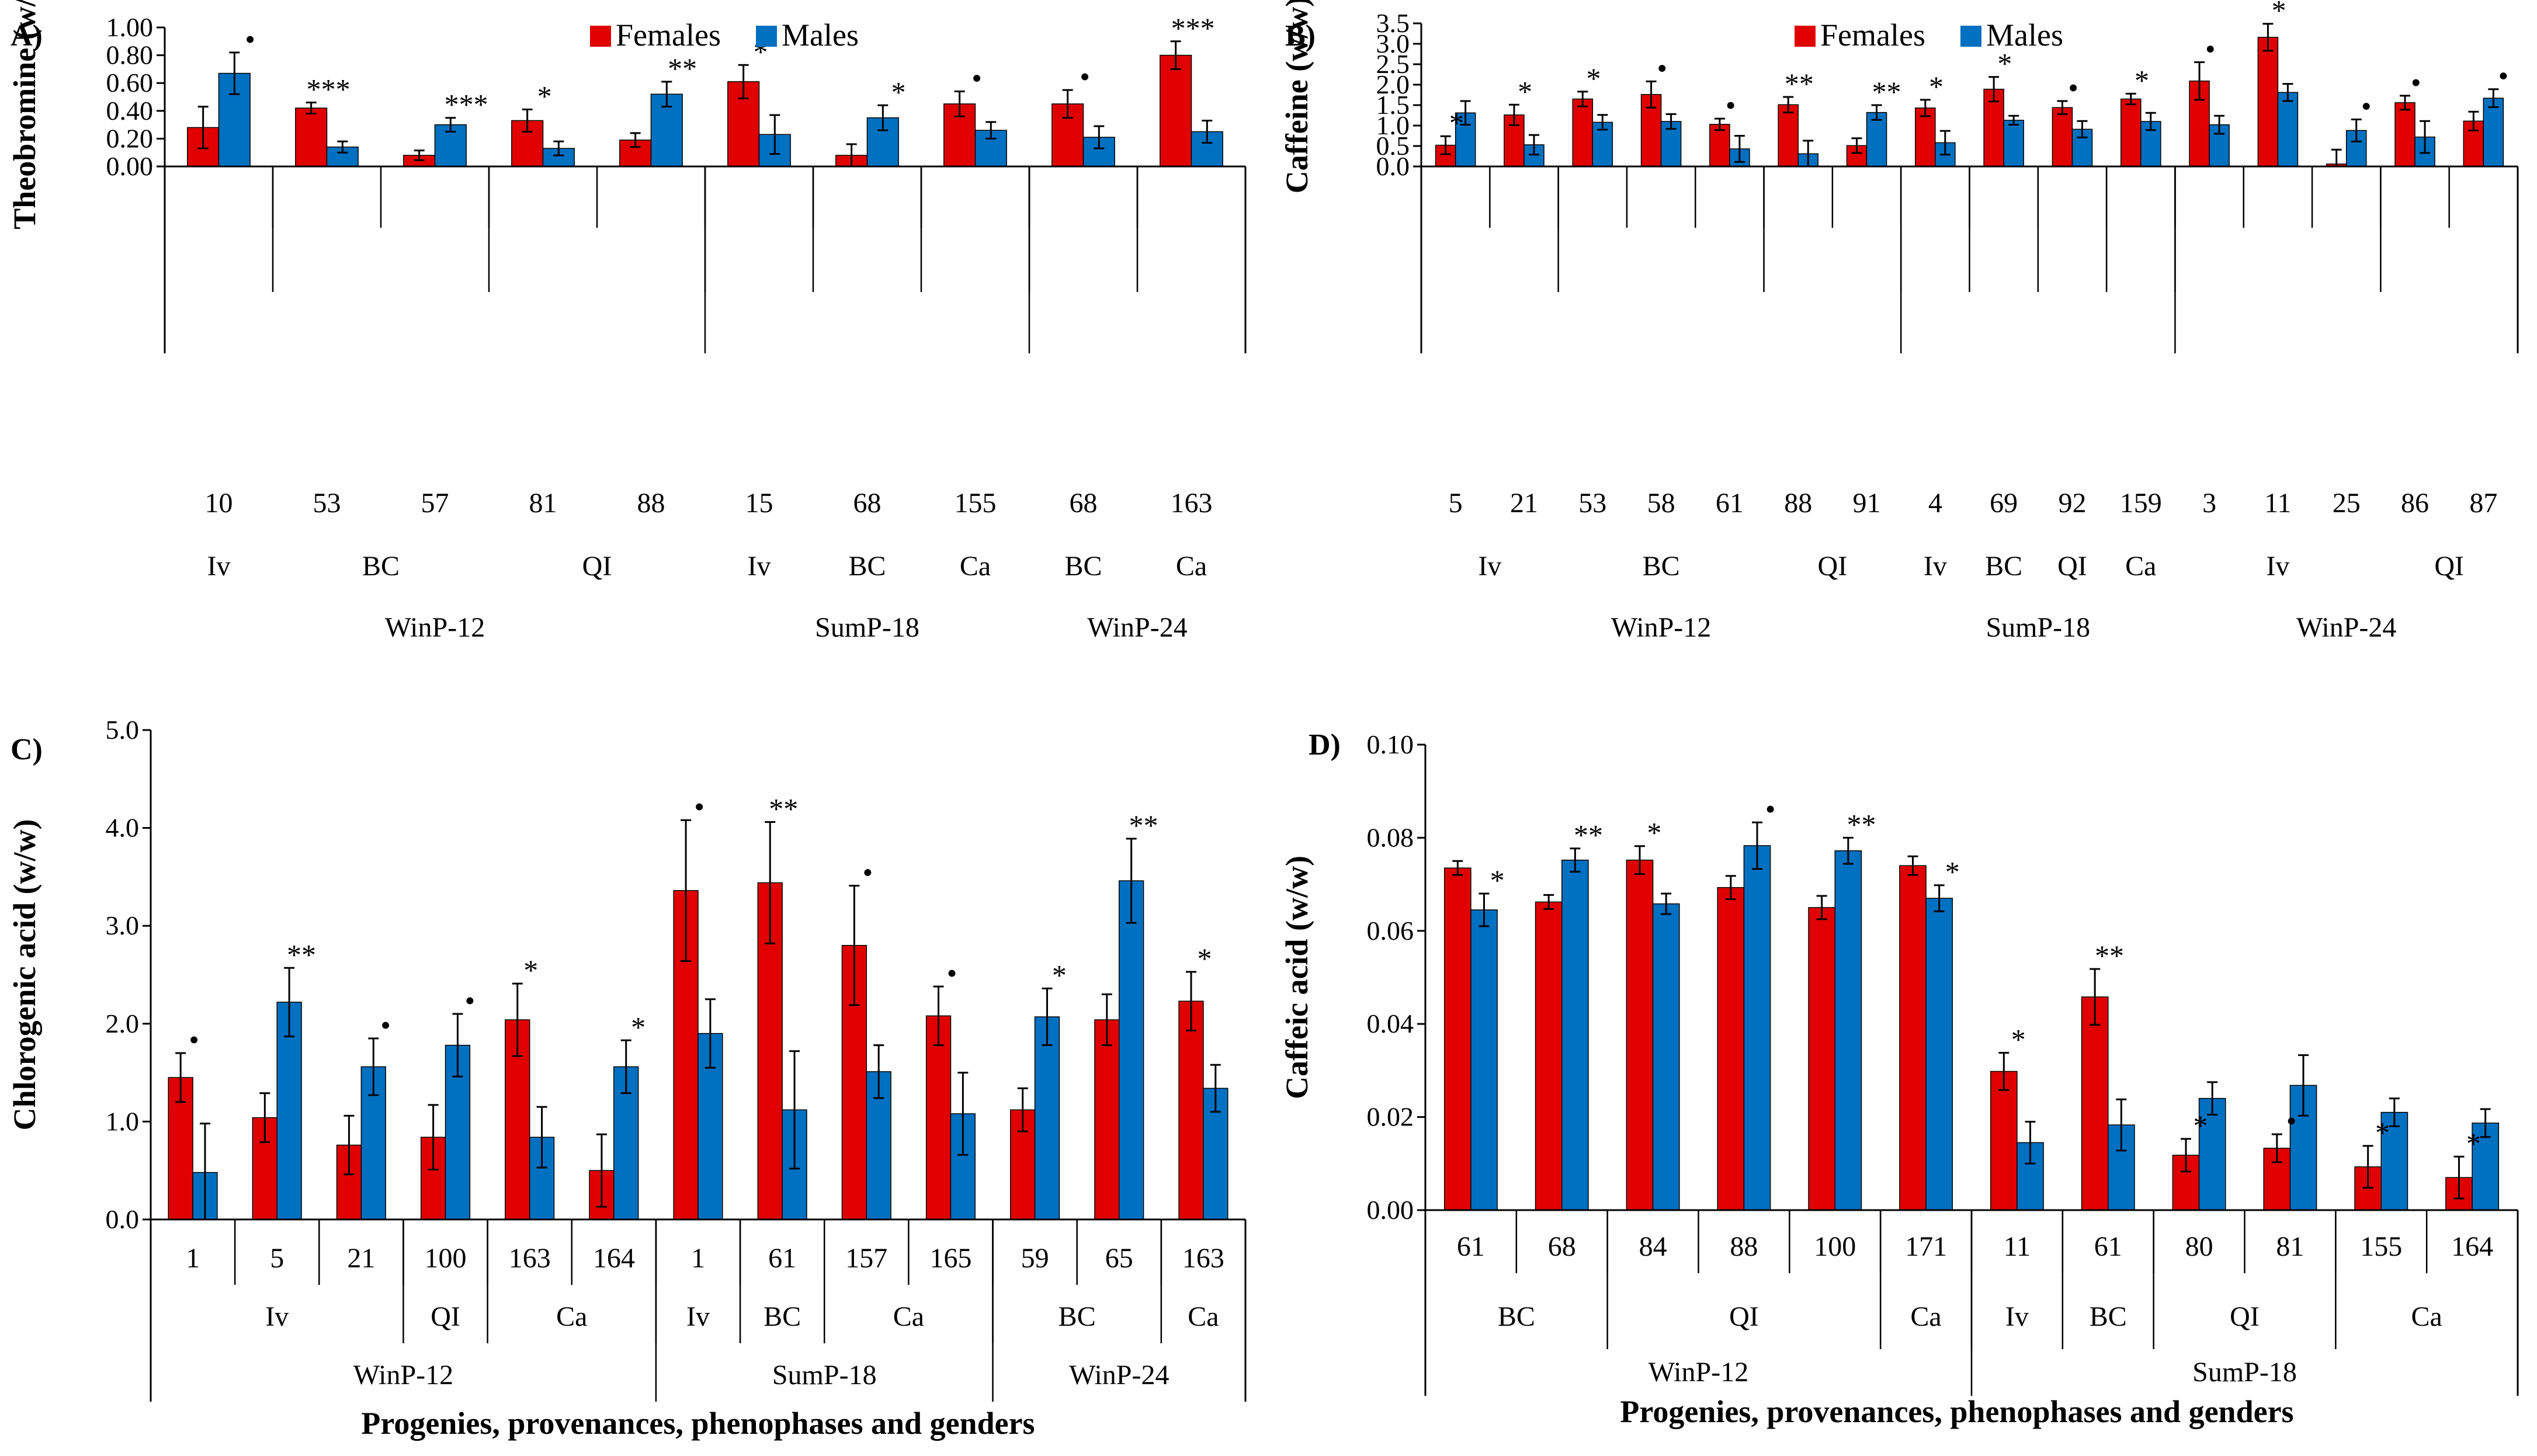 The width and height of the screenshot is (2537, 1456). Describe the element at coordinates (1390, 1210) in the screenshot. I see `y-tick-label: 0.00` at that location.